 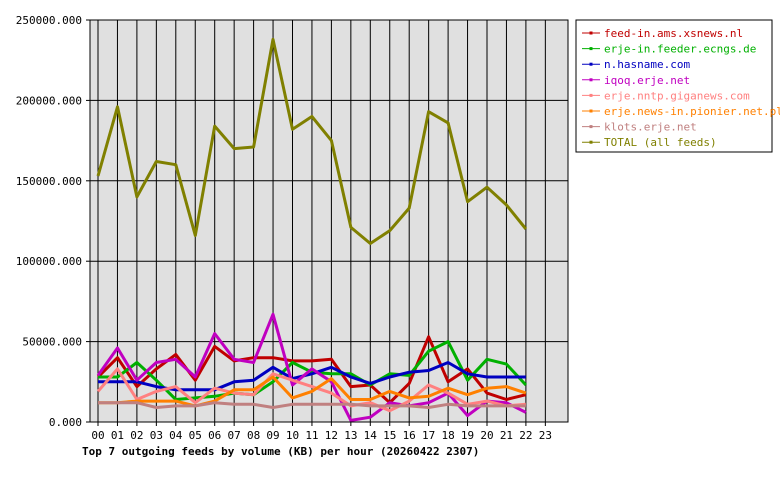 What do you see at coordinates (525, 435) in the screenshot?
I see `x-tick-label: 22` at bounding box center [525, 435].